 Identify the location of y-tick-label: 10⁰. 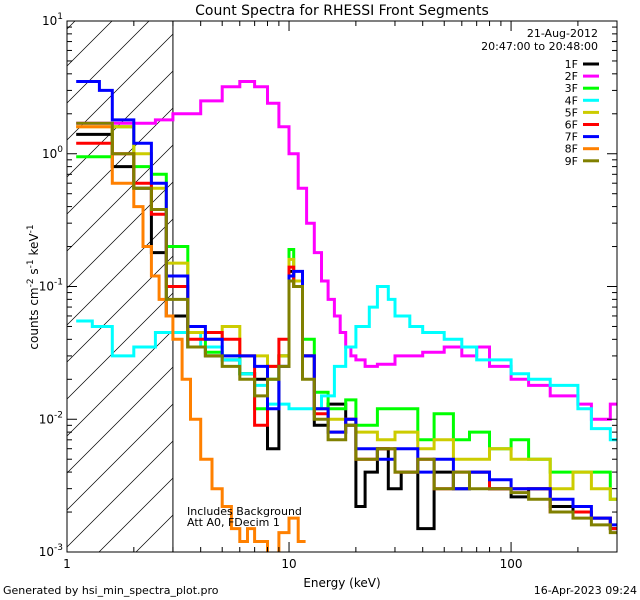
(52, 153).